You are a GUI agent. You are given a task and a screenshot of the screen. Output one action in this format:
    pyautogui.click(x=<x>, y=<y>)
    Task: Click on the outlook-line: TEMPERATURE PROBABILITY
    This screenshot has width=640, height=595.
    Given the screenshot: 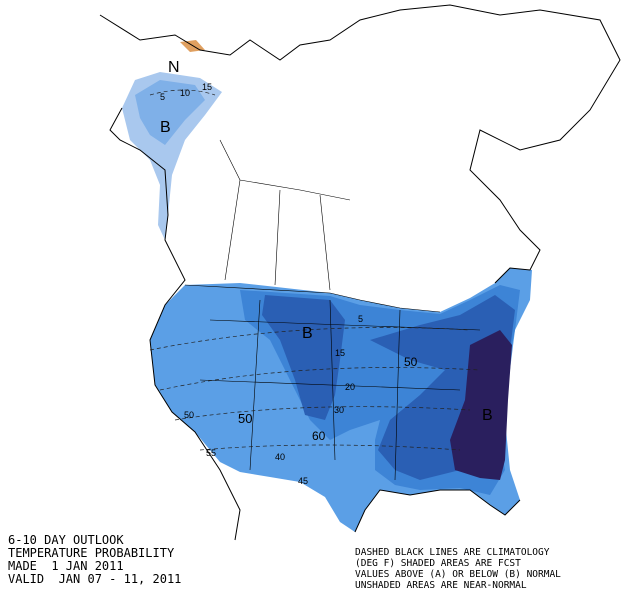 What is the action you would take?
    pyautogui.click(x=91, y=553)
    